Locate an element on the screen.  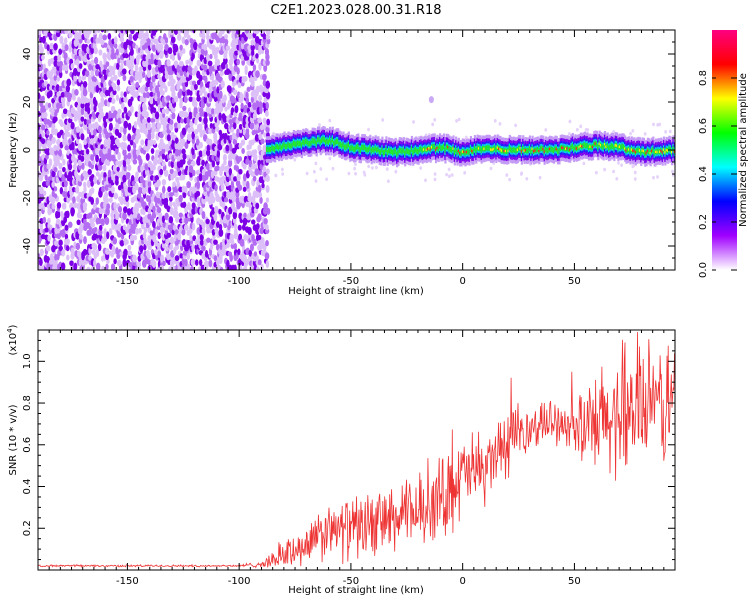
spectrogram-y-label: Frequency (Hz) is located at coordinates (13, 150).